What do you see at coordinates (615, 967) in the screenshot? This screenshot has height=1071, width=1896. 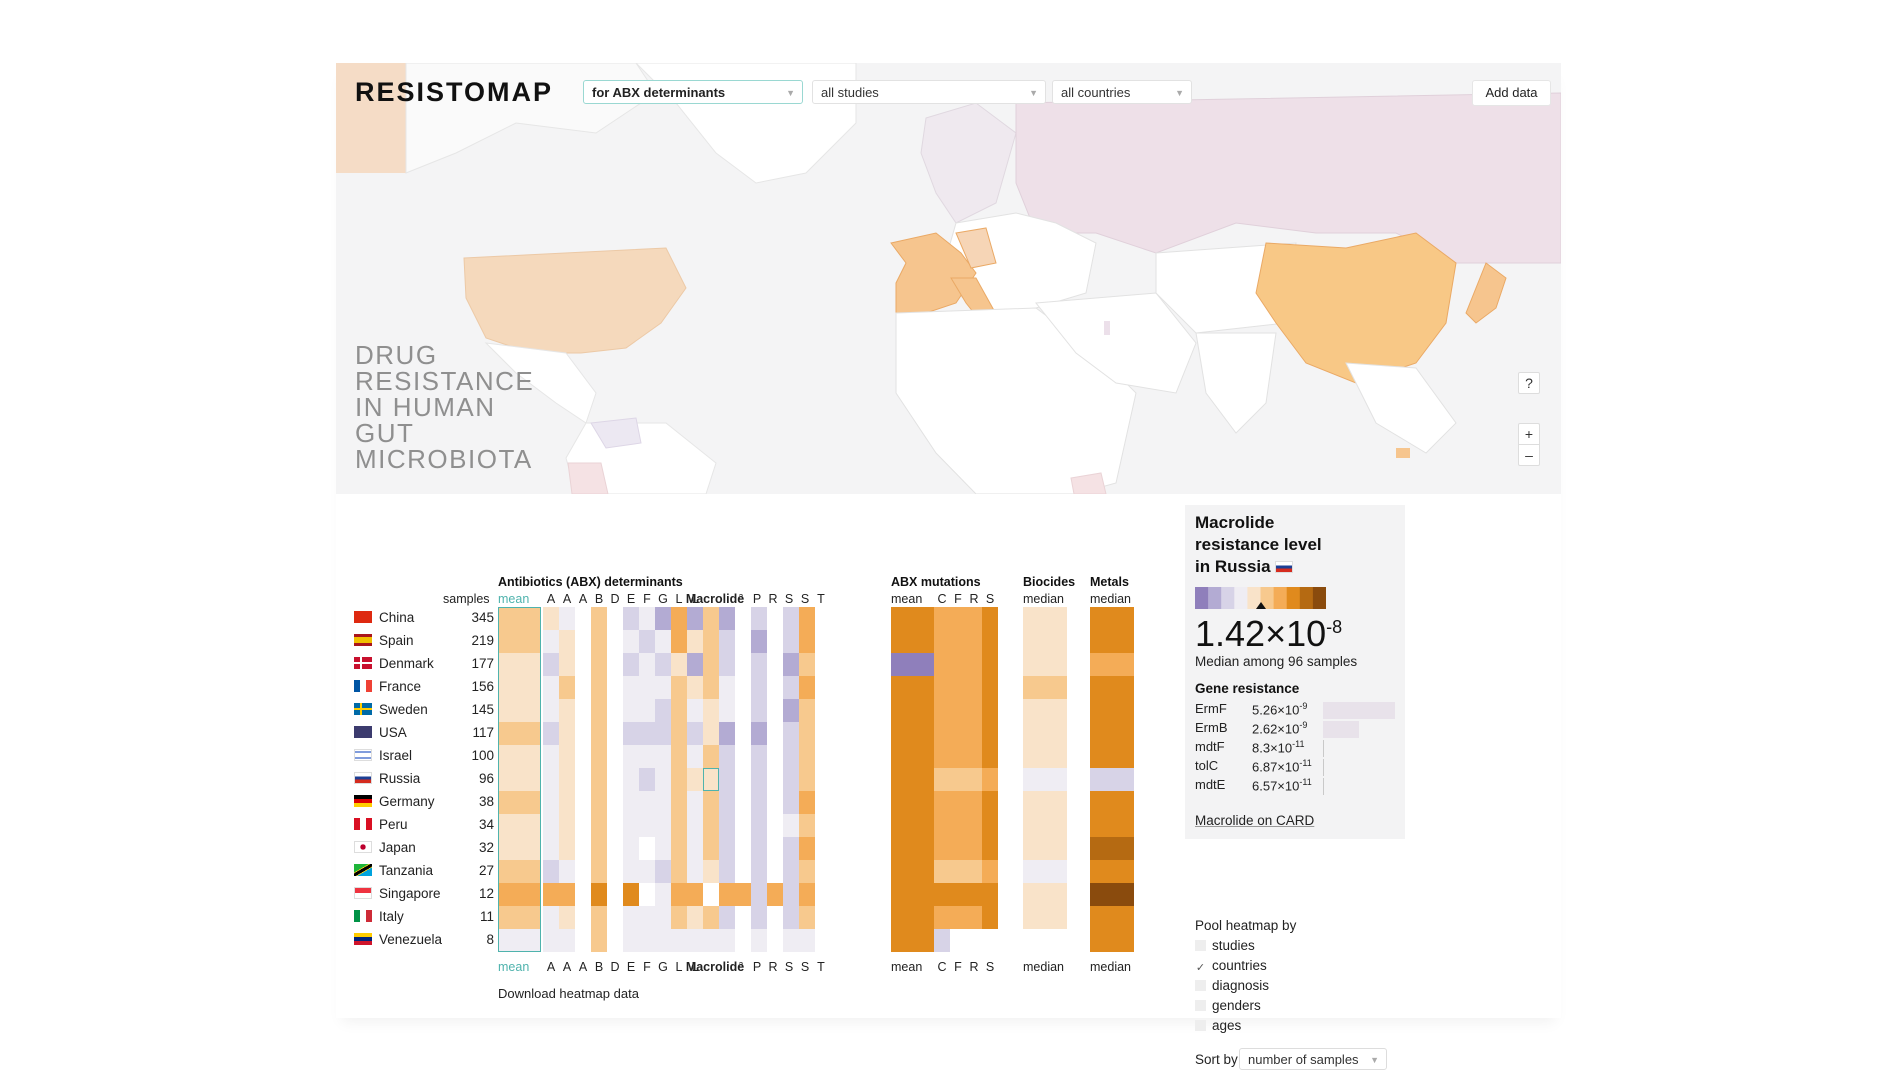 I see `column-label: D` at bounding box center [615, 967].